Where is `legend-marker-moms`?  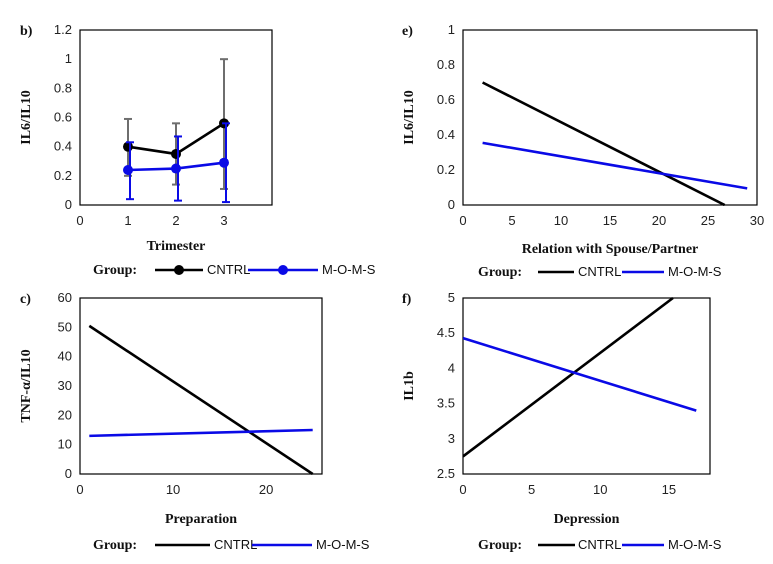
legend-marker-moms is located at coordinates (283, 270).